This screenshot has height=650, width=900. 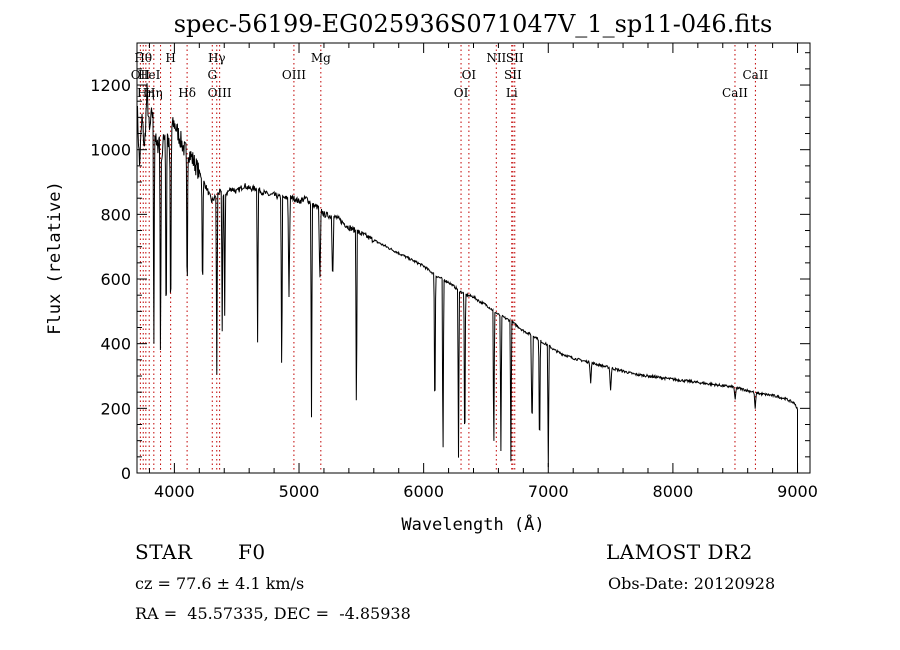 What do you see at coordinates (472, 524) in the screenshot?
I see `x-axis-label: Wavelength (Å)` at bounding box center [472, 524].